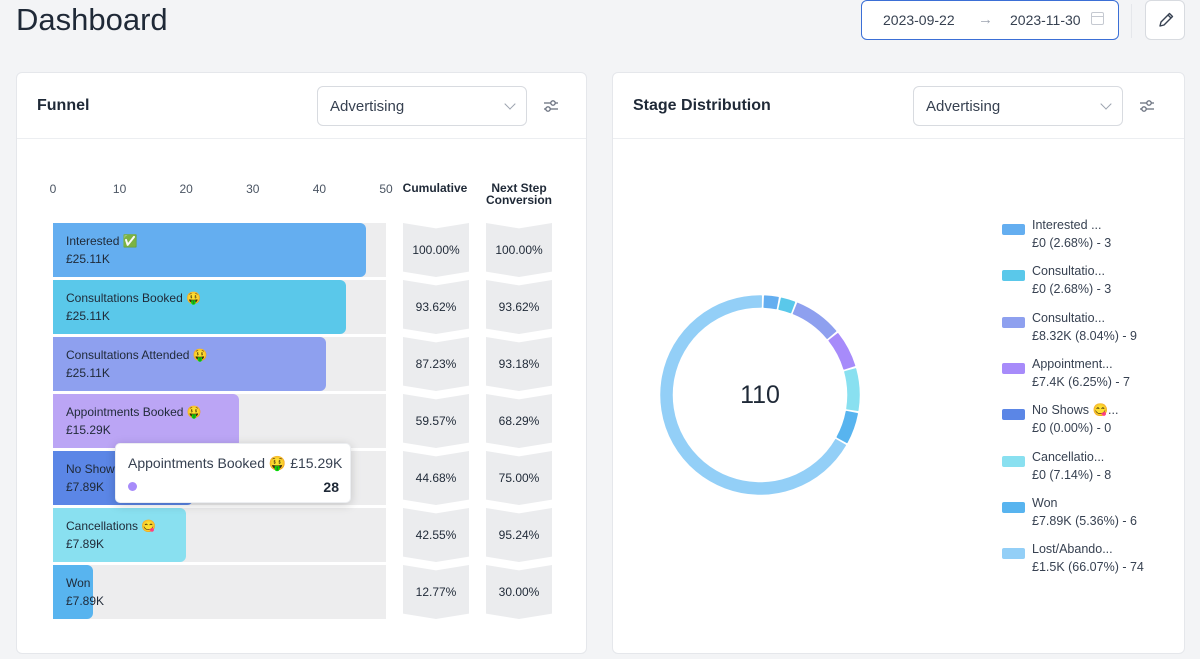 The height and width of the screenshot is (659, 1200). Describe the element at coordinates (85, 592) in the screenshot. I see `funnel-bar-label: Won £7.89K` at that location.